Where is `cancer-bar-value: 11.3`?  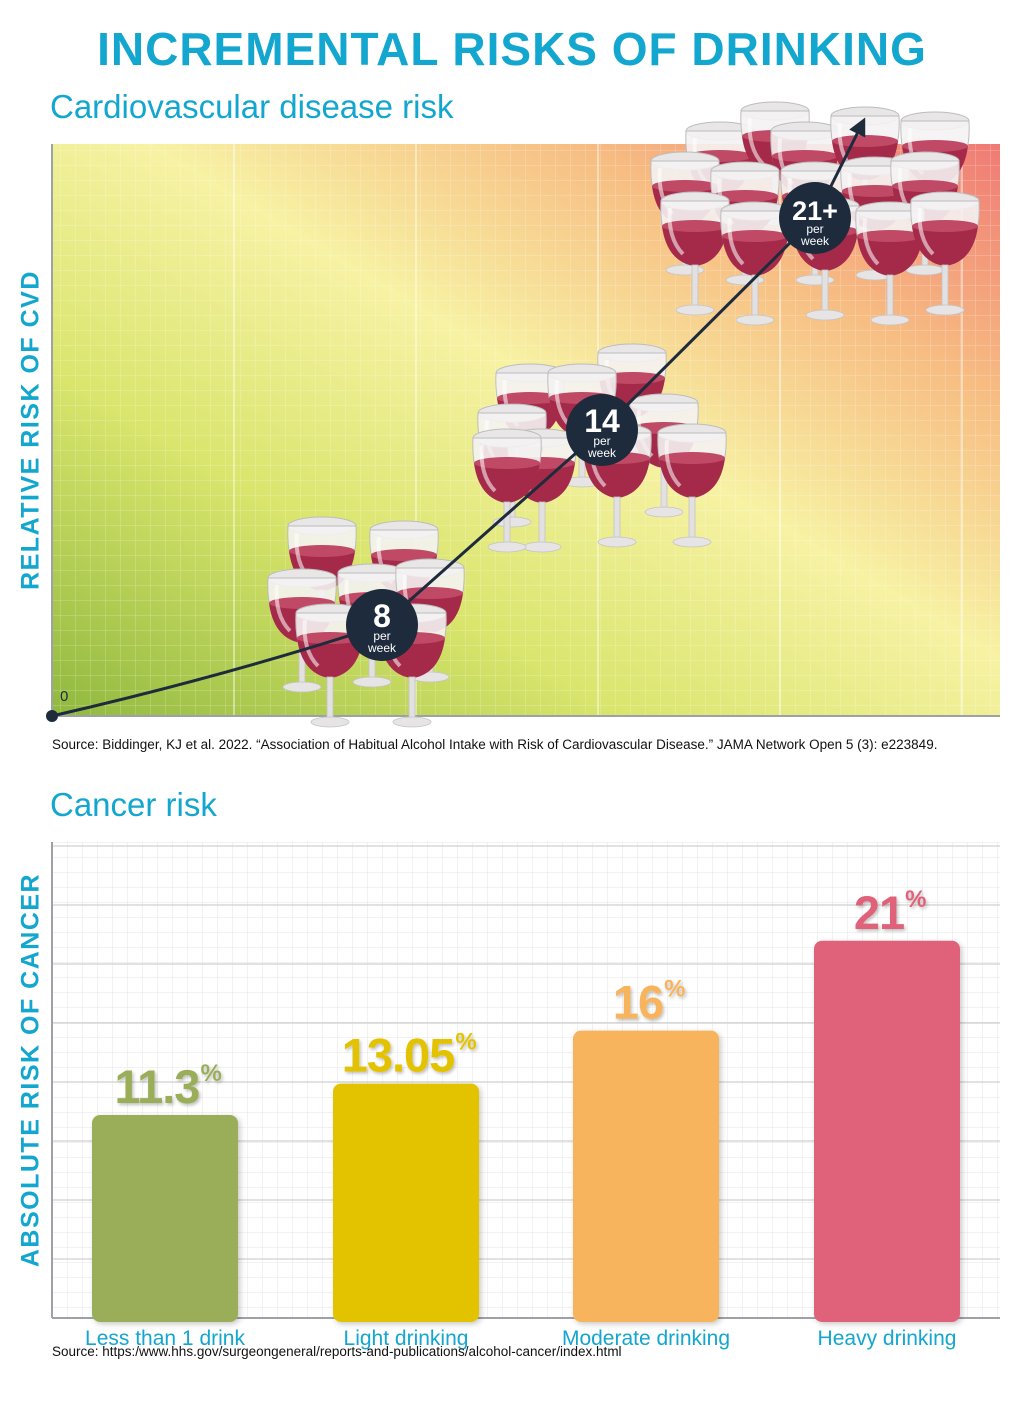
cancer-bar-value: 11.3 is located at coordinates (157, 1086).